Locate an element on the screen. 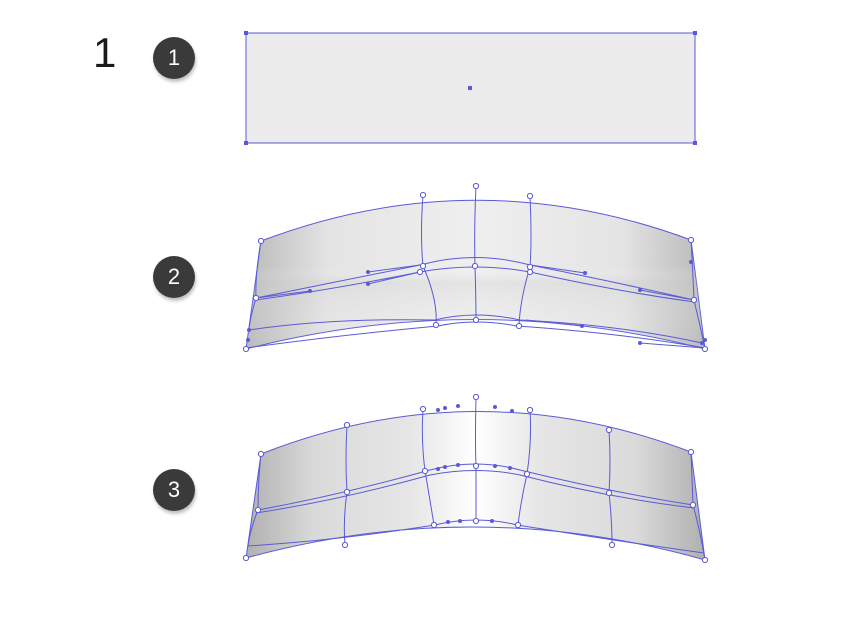 The width and height of the screenshot is (850, 620). rectangle-shape is located at coordinates (470, 88).